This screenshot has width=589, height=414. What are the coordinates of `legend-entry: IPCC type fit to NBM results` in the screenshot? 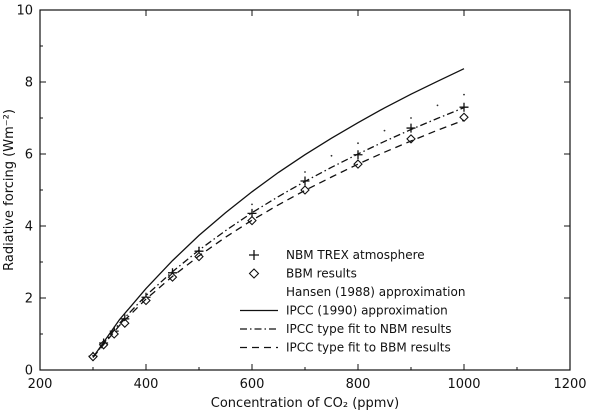 It's located at (346, 329).